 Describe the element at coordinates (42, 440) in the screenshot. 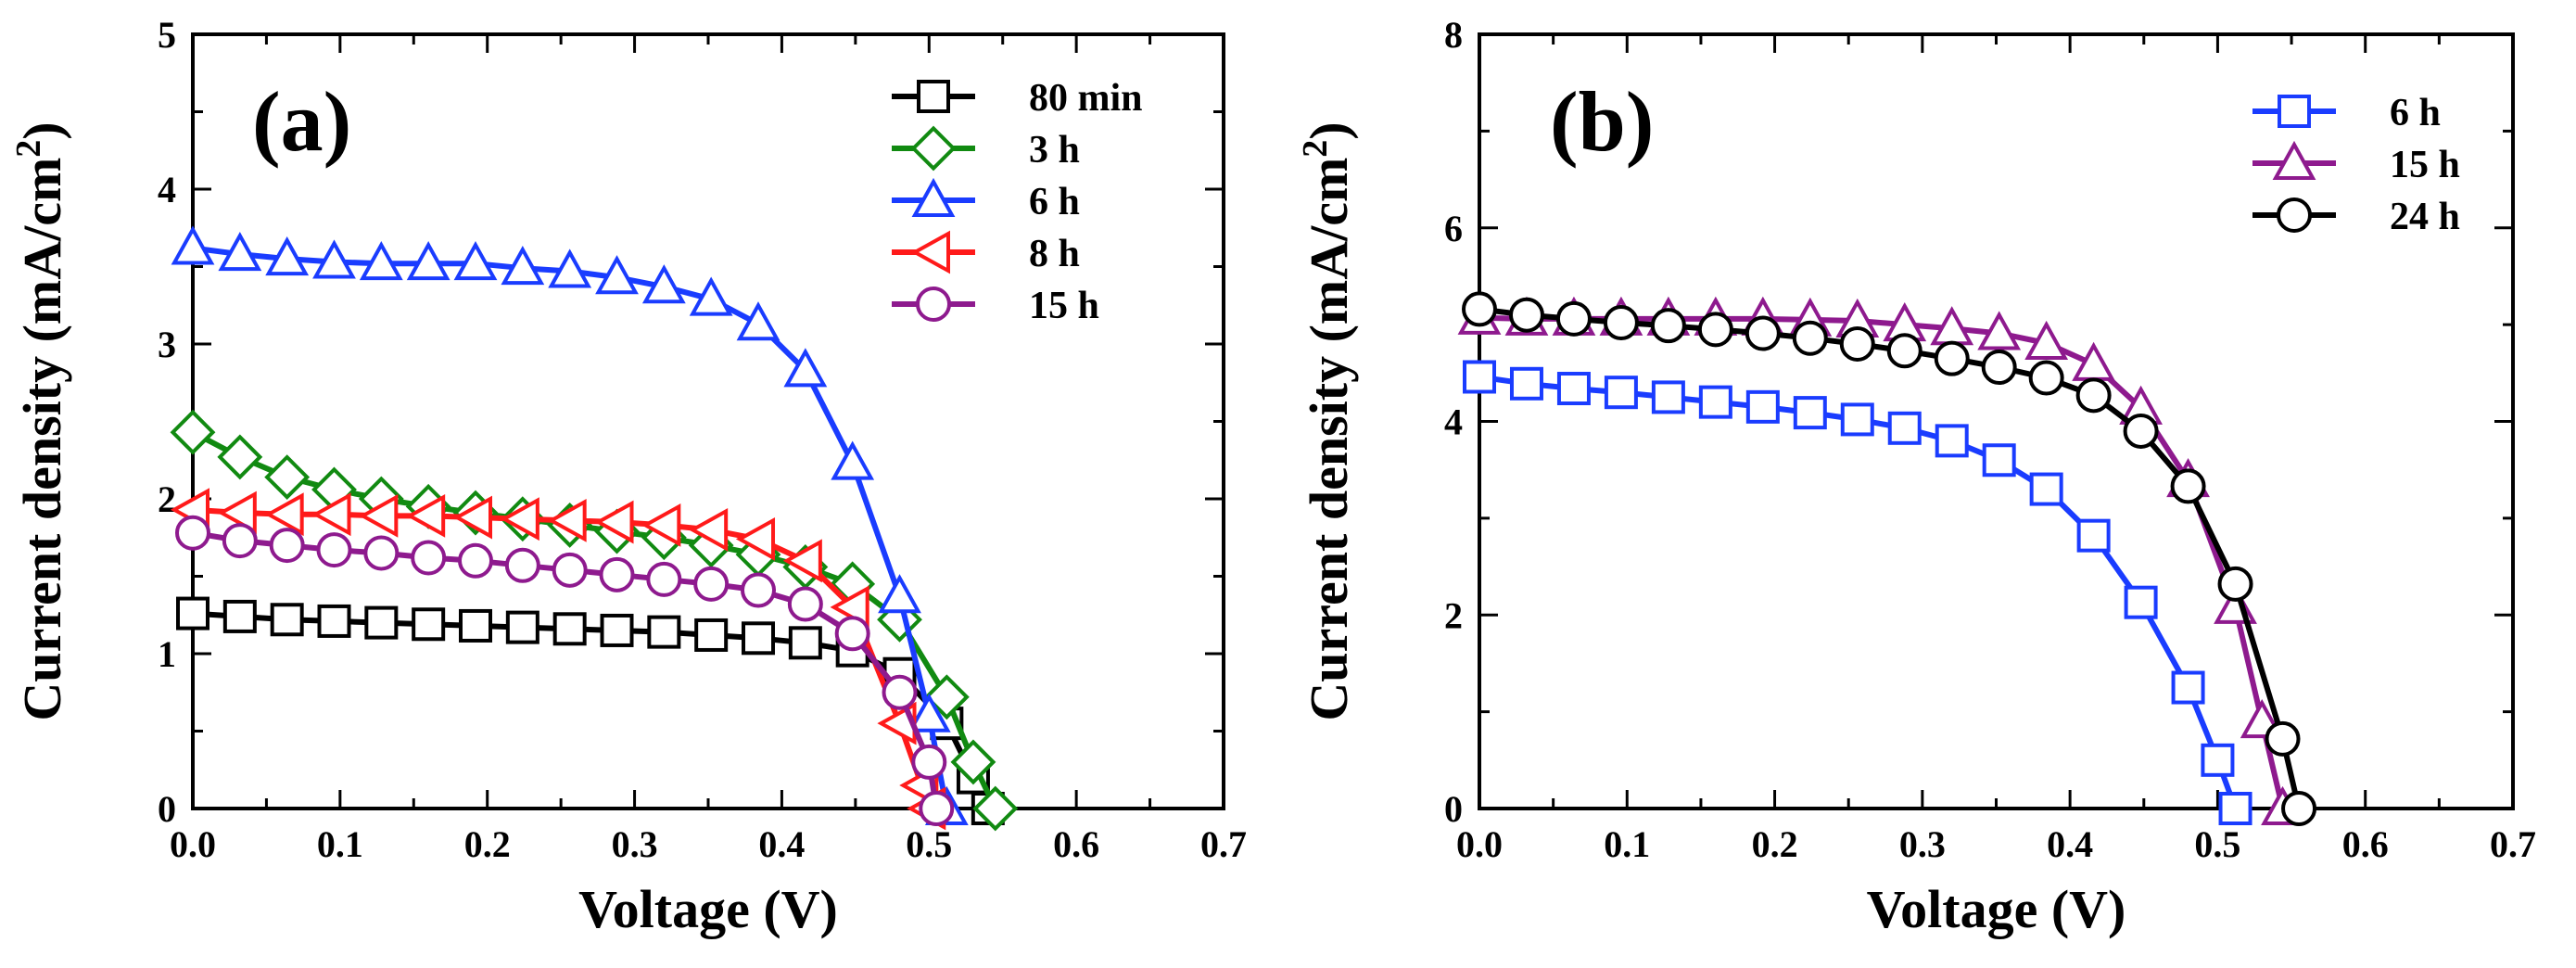

I see `y-axis-title-main: Current density (mA/cm` at that location.